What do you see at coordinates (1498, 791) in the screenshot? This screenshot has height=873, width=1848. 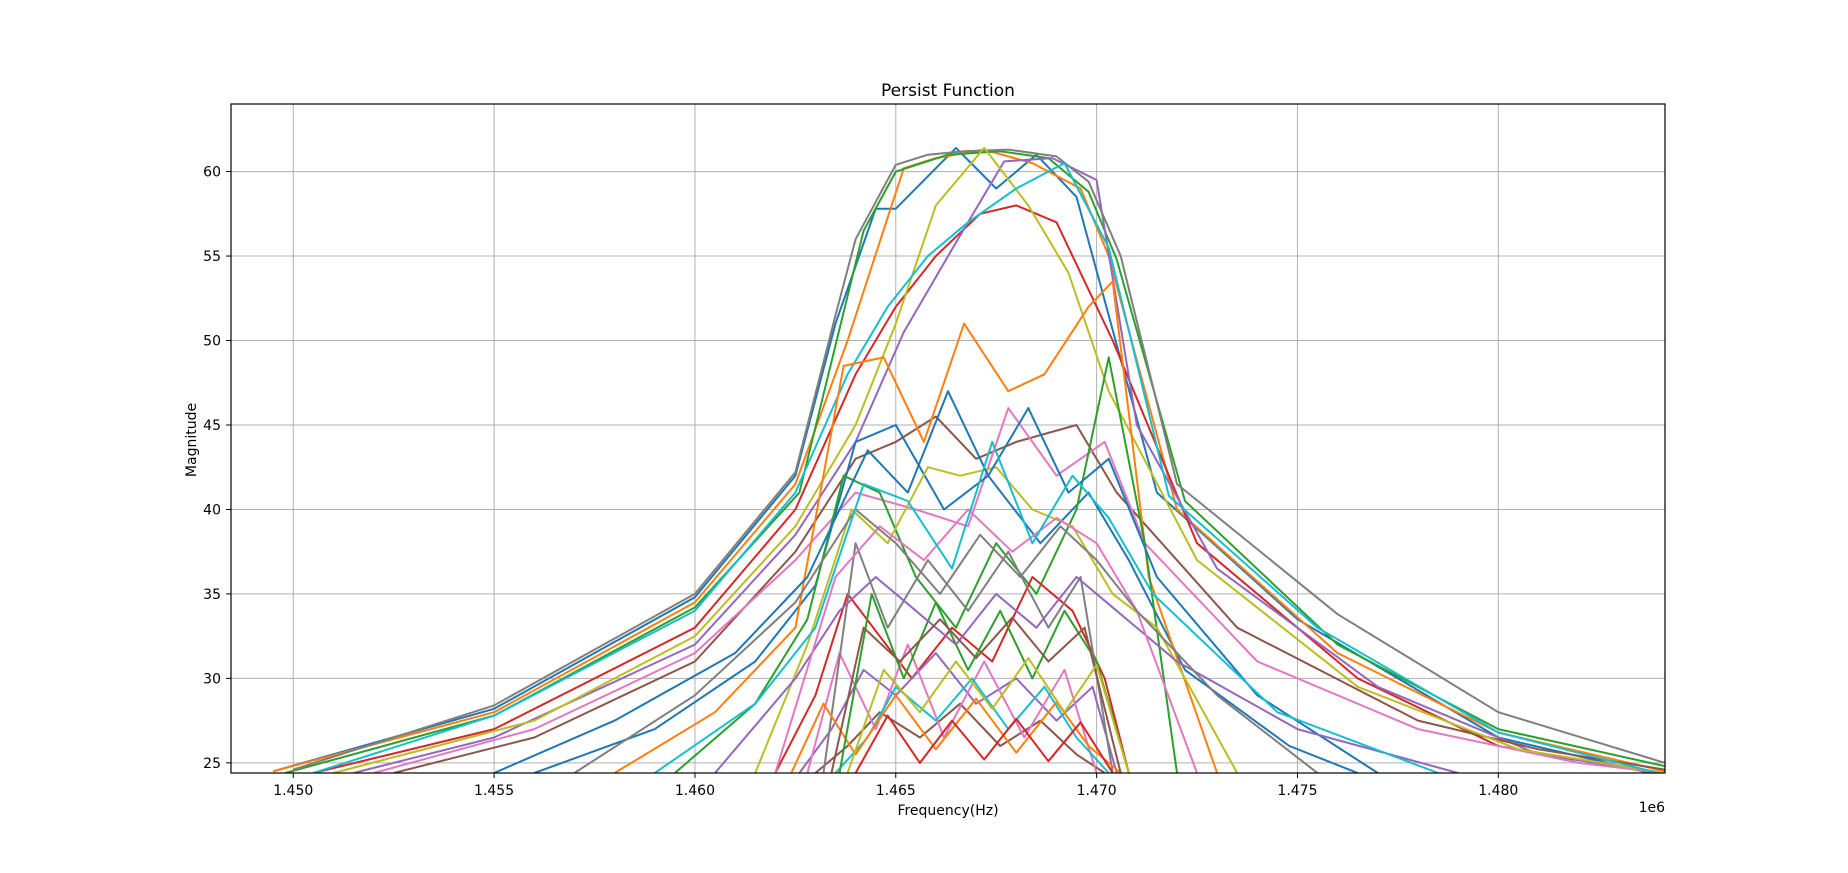 I see `x-tick-label: 1.480` at bounding box center [1498, 791].